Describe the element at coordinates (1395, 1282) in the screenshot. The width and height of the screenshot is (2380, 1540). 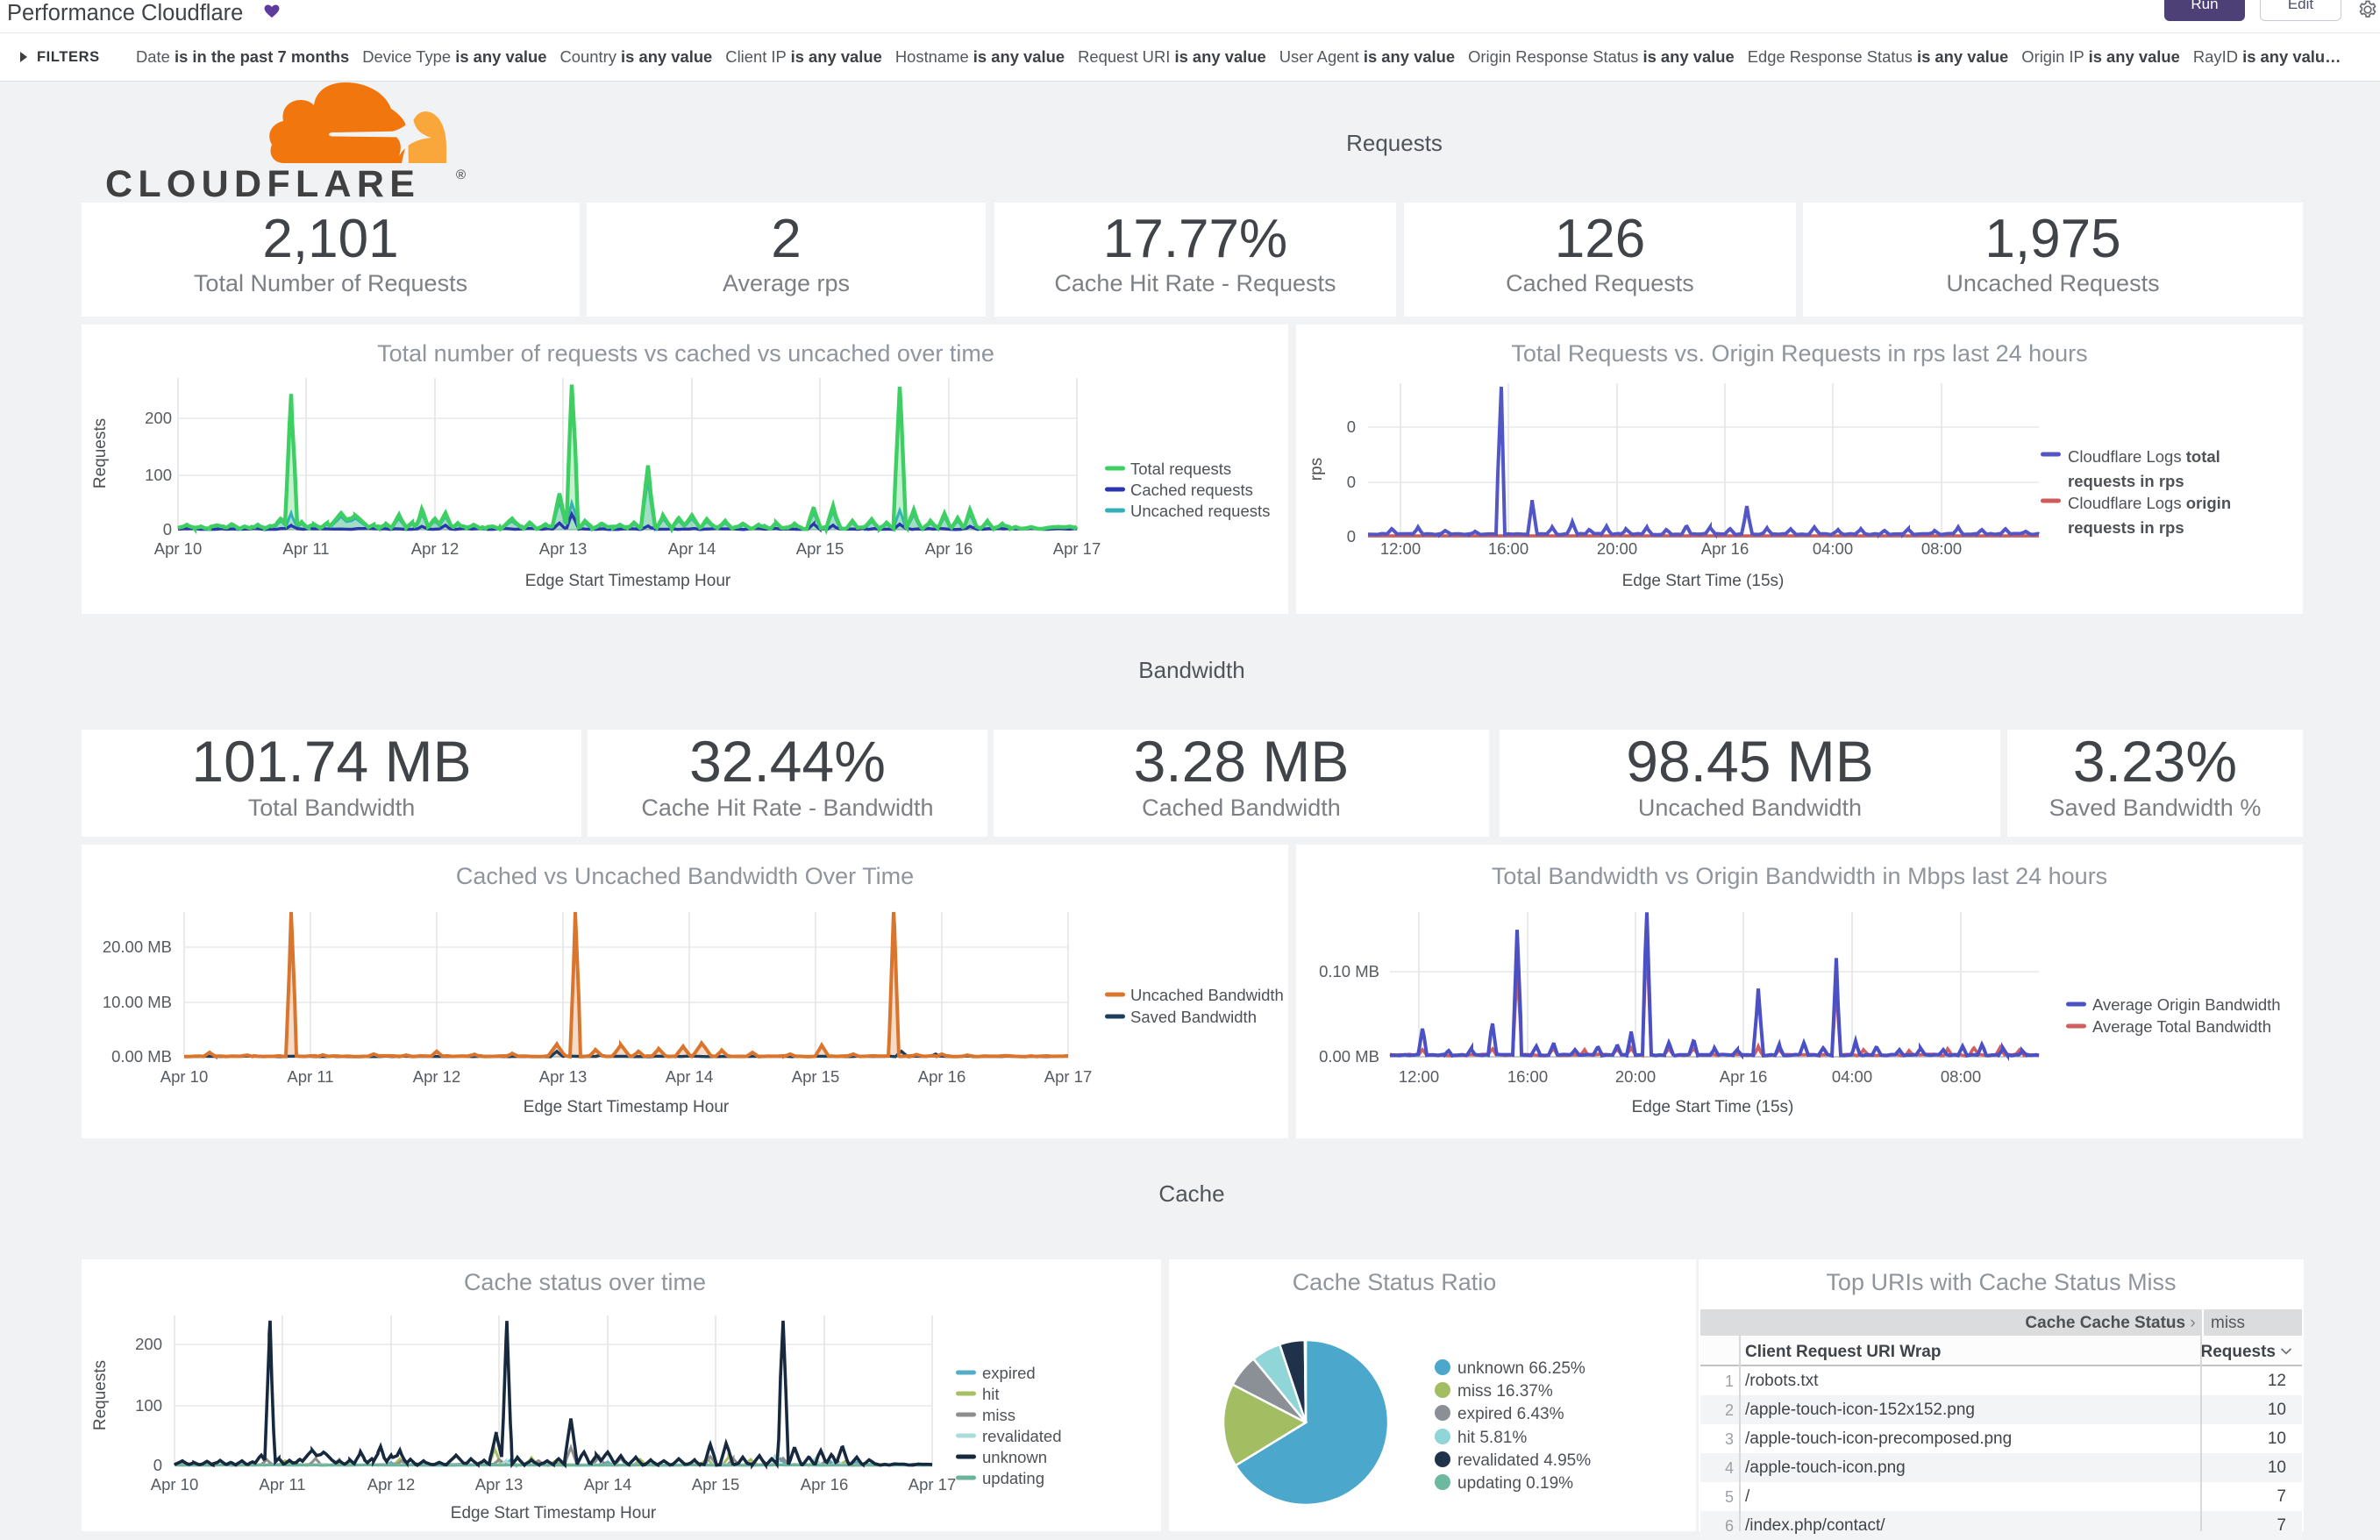
I see `svg-text: Cache Status Ratio` at that location.